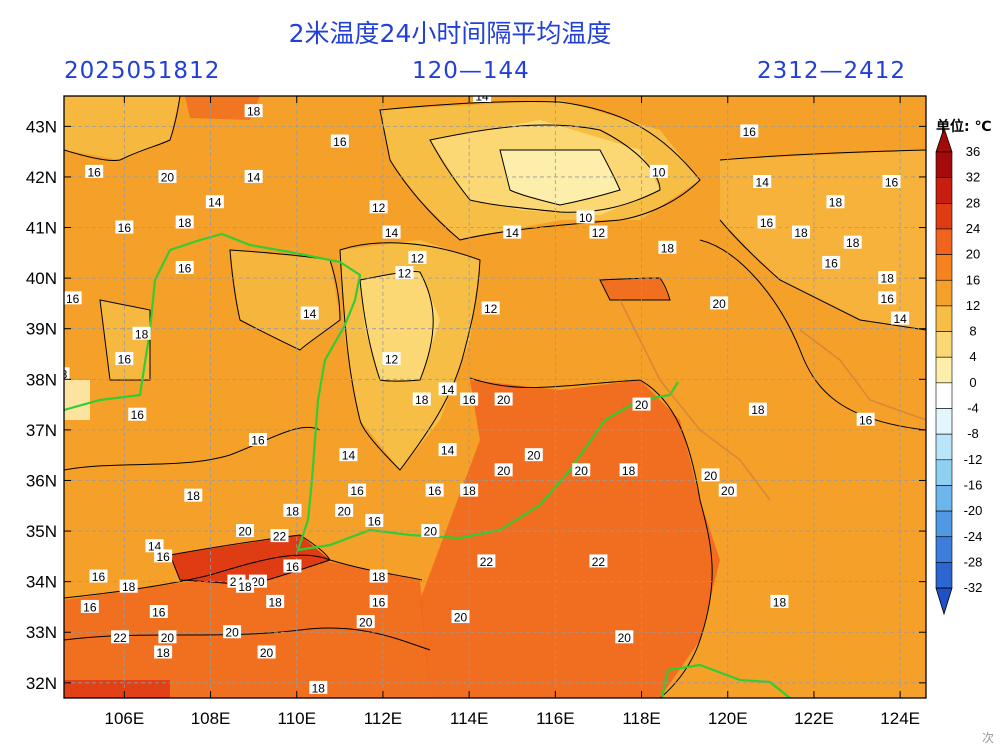 The height and width of the screenshot is (750, 1000). What do you see at coordinates (973, 279) in the screenshot?
I see `colorbar-label: 16` at bounding box center [973, 279].